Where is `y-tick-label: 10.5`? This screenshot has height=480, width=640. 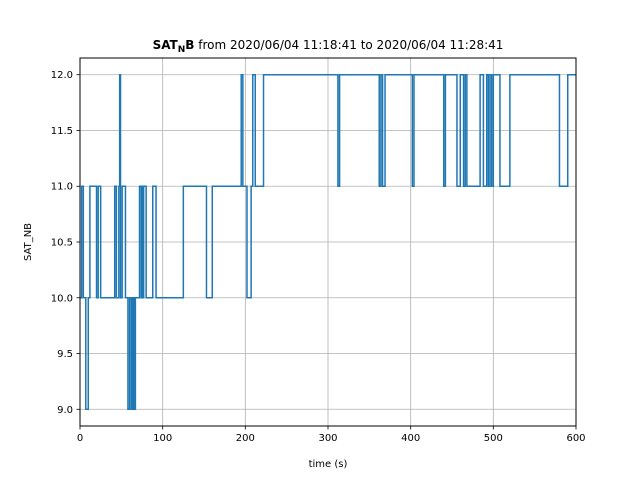 y-tick-label: 10.5 is located at coordinates (62, 243).